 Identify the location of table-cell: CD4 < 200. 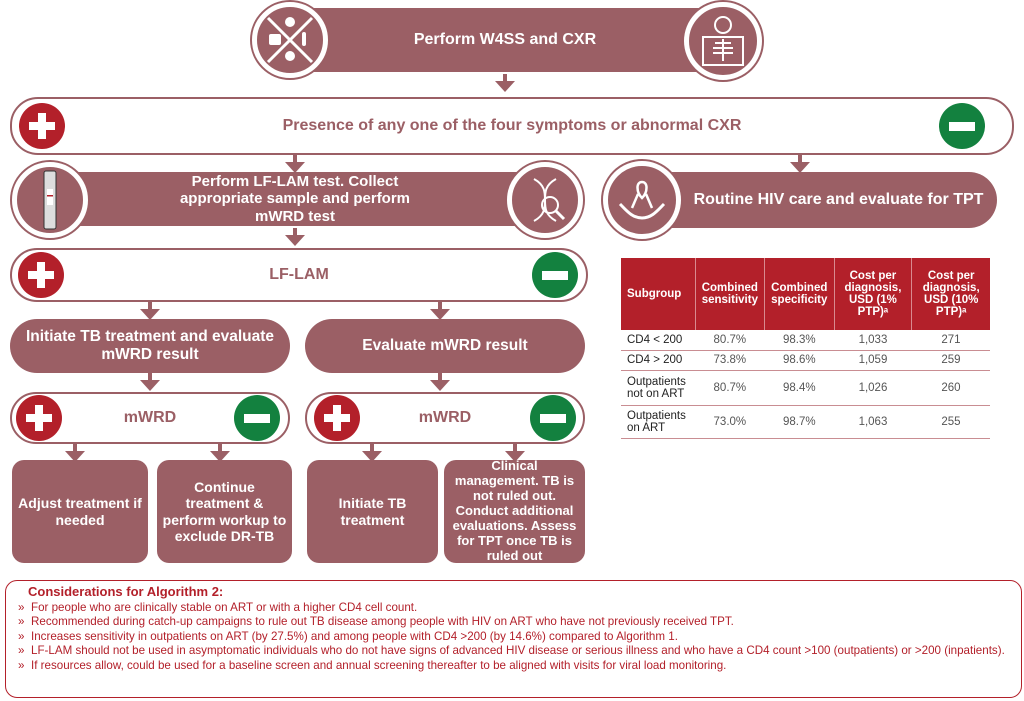
(658, 340).